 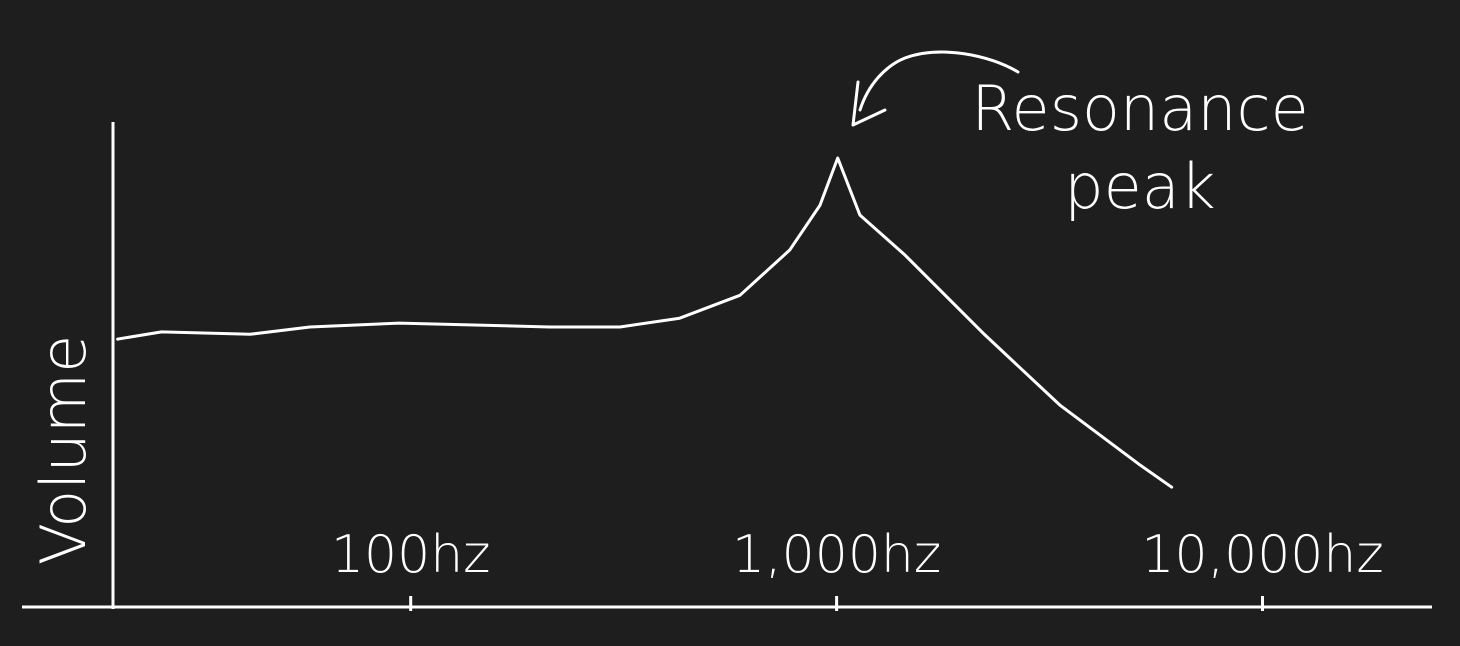 What do you see at coordinates (1262, 555) in the screenshot?
I see `x-tick-label: 10,000hz` at bounding box center [1262, 555].